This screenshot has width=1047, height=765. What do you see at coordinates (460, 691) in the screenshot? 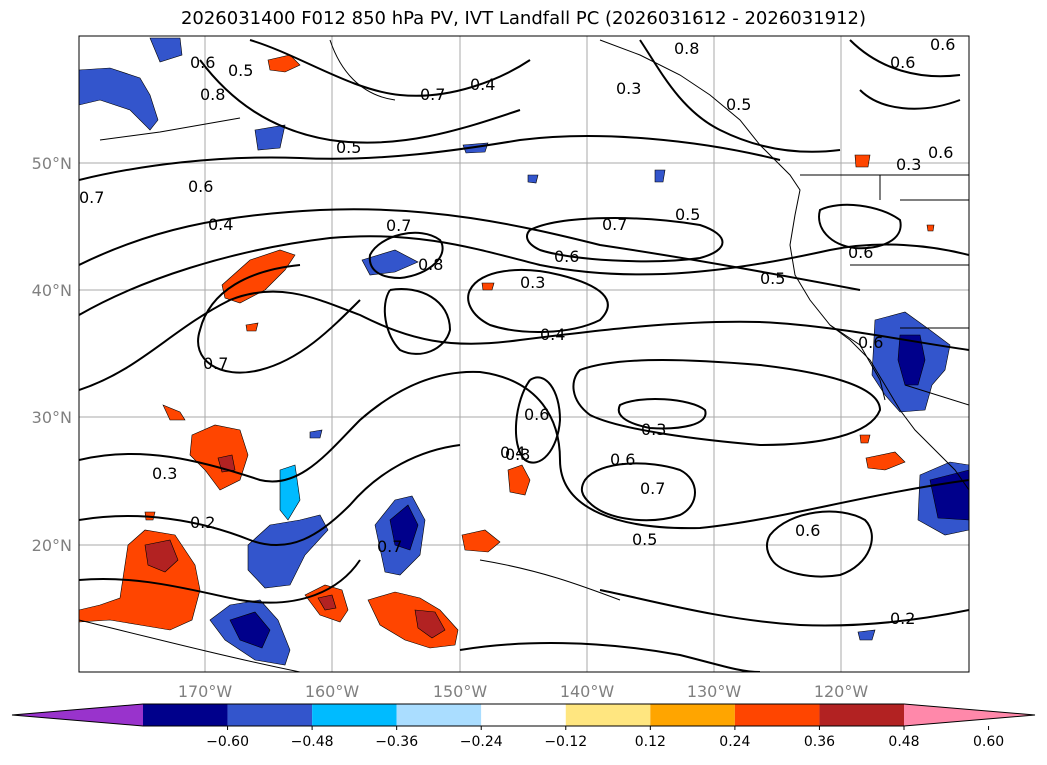
I see `lon-label: 150°W` at bounding box center [460, 691].